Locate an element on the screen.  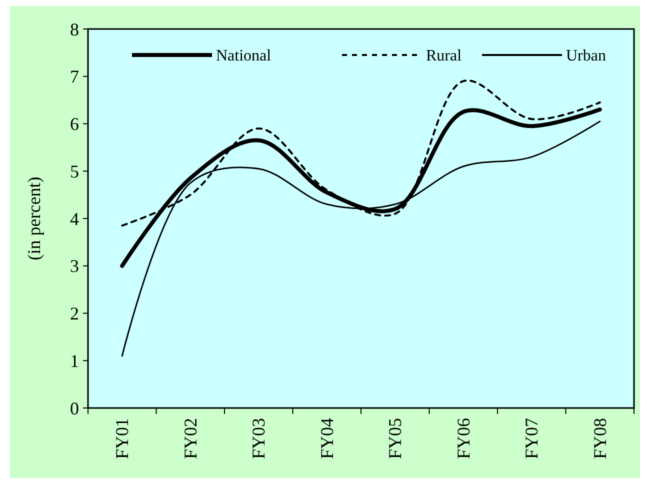
y-tick-label: 6 is located at coordinates (74, 124).